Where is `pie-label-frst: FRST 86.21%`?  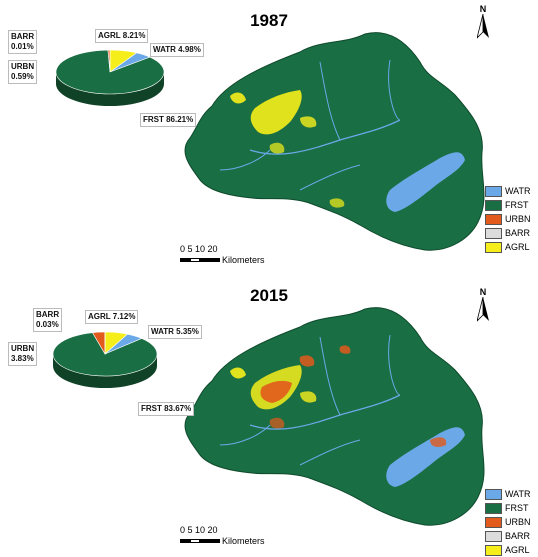
pie-label-frst: FRST 86.21% is located at coordinates (168, 120).